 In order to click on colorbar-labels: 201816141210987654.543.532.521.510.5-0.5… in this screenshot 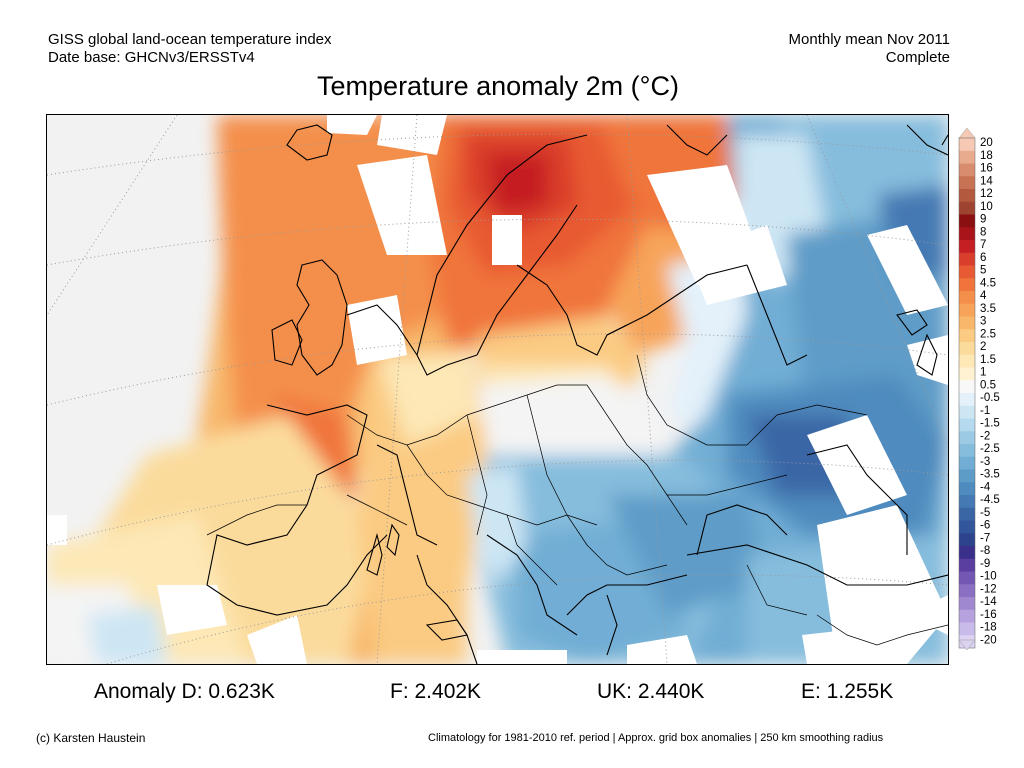, I will do `click(990, 391)`.